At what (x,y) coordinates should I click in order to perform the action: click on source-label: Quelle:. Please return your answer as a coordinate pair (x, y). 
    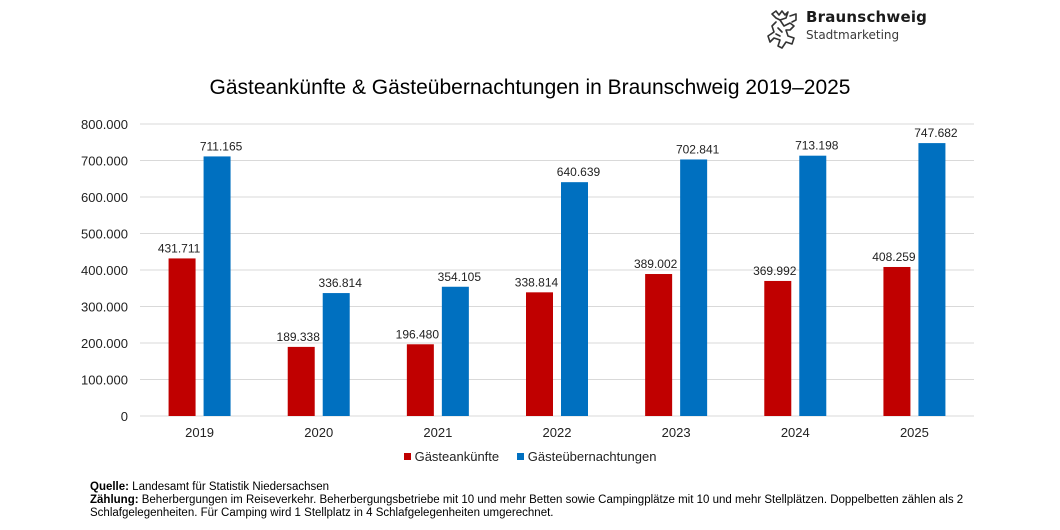
    Looking at the image, I should click on (109, 487).